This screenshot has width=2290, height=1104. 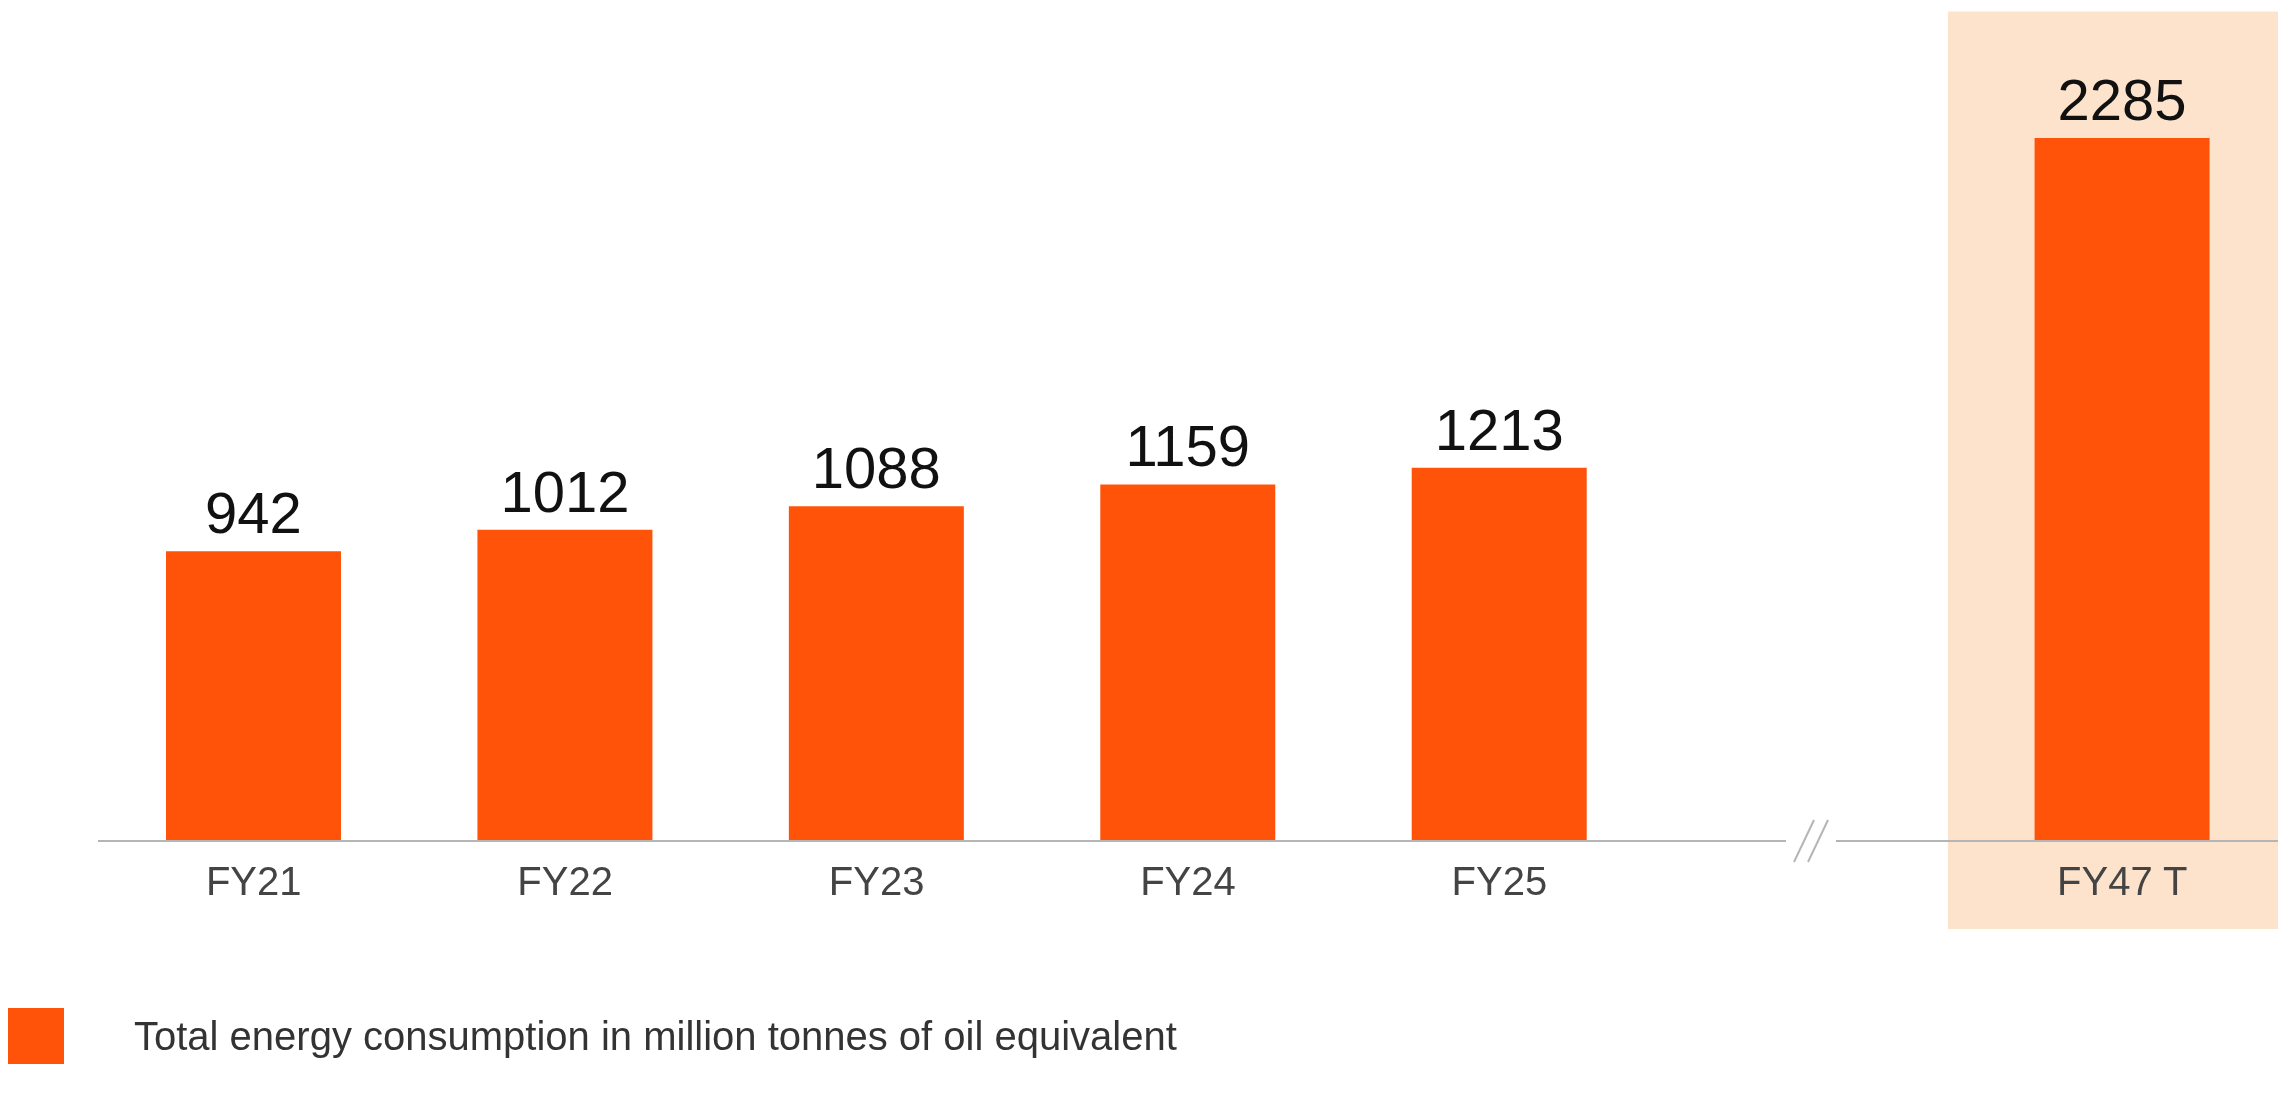 I want to click on x-tick-label: FY22, so click(x=565, y=881).